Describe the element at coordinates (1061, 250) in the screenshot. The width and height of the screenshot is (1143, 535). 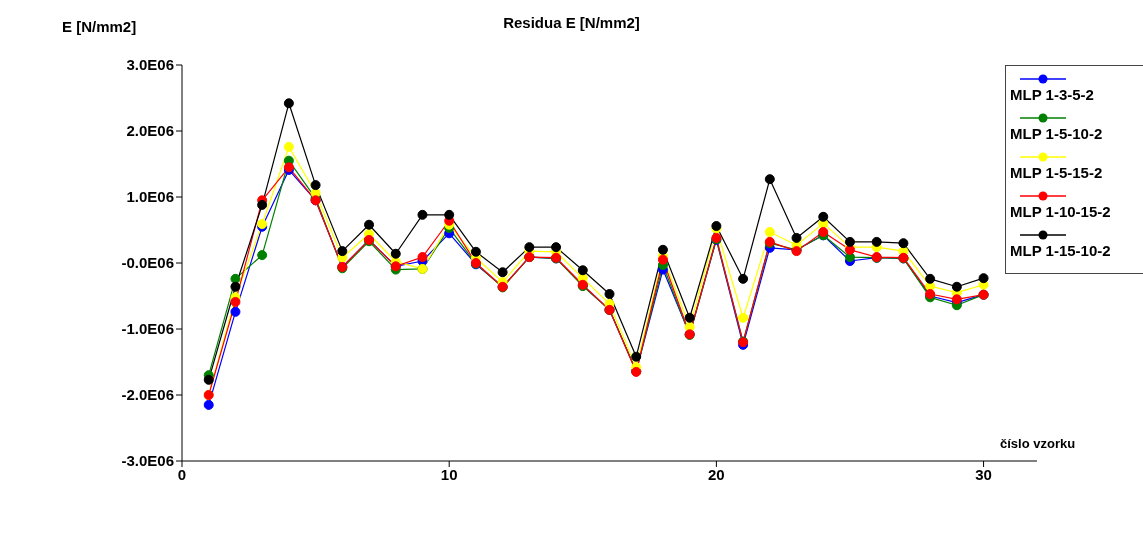
I see `legend-label: MLP 1-15-10-2` at that location.